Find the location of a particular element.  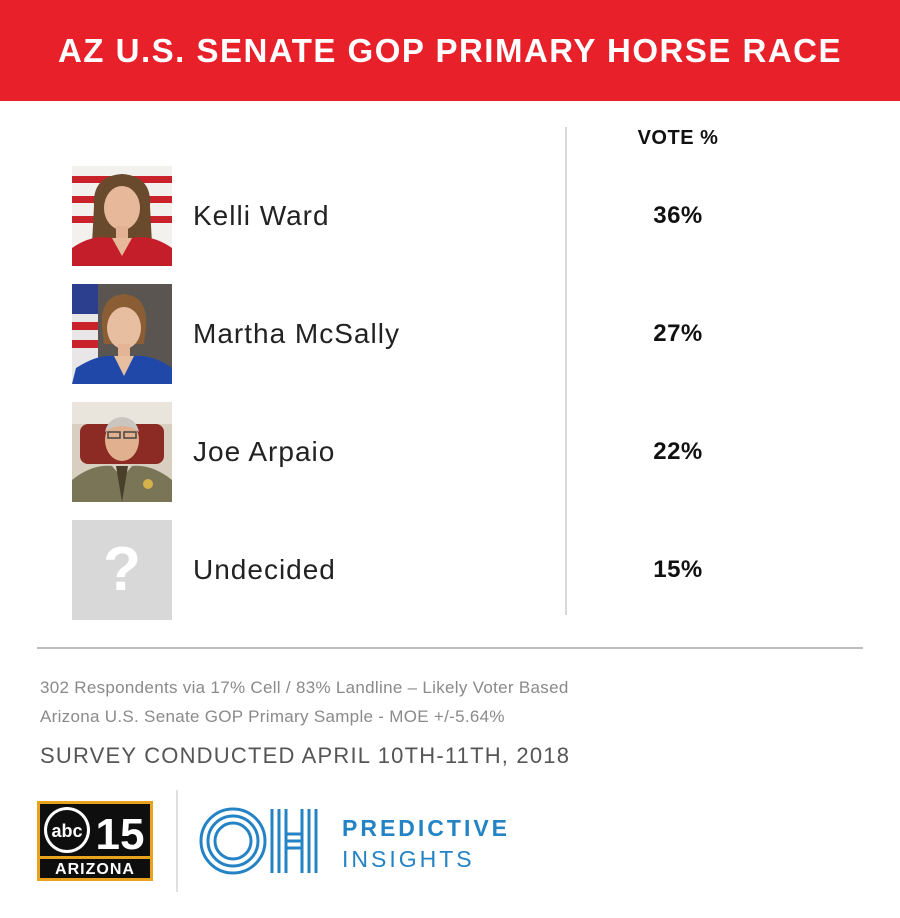

oh-predictive-insights-logo is located at coordinates (259, 841).